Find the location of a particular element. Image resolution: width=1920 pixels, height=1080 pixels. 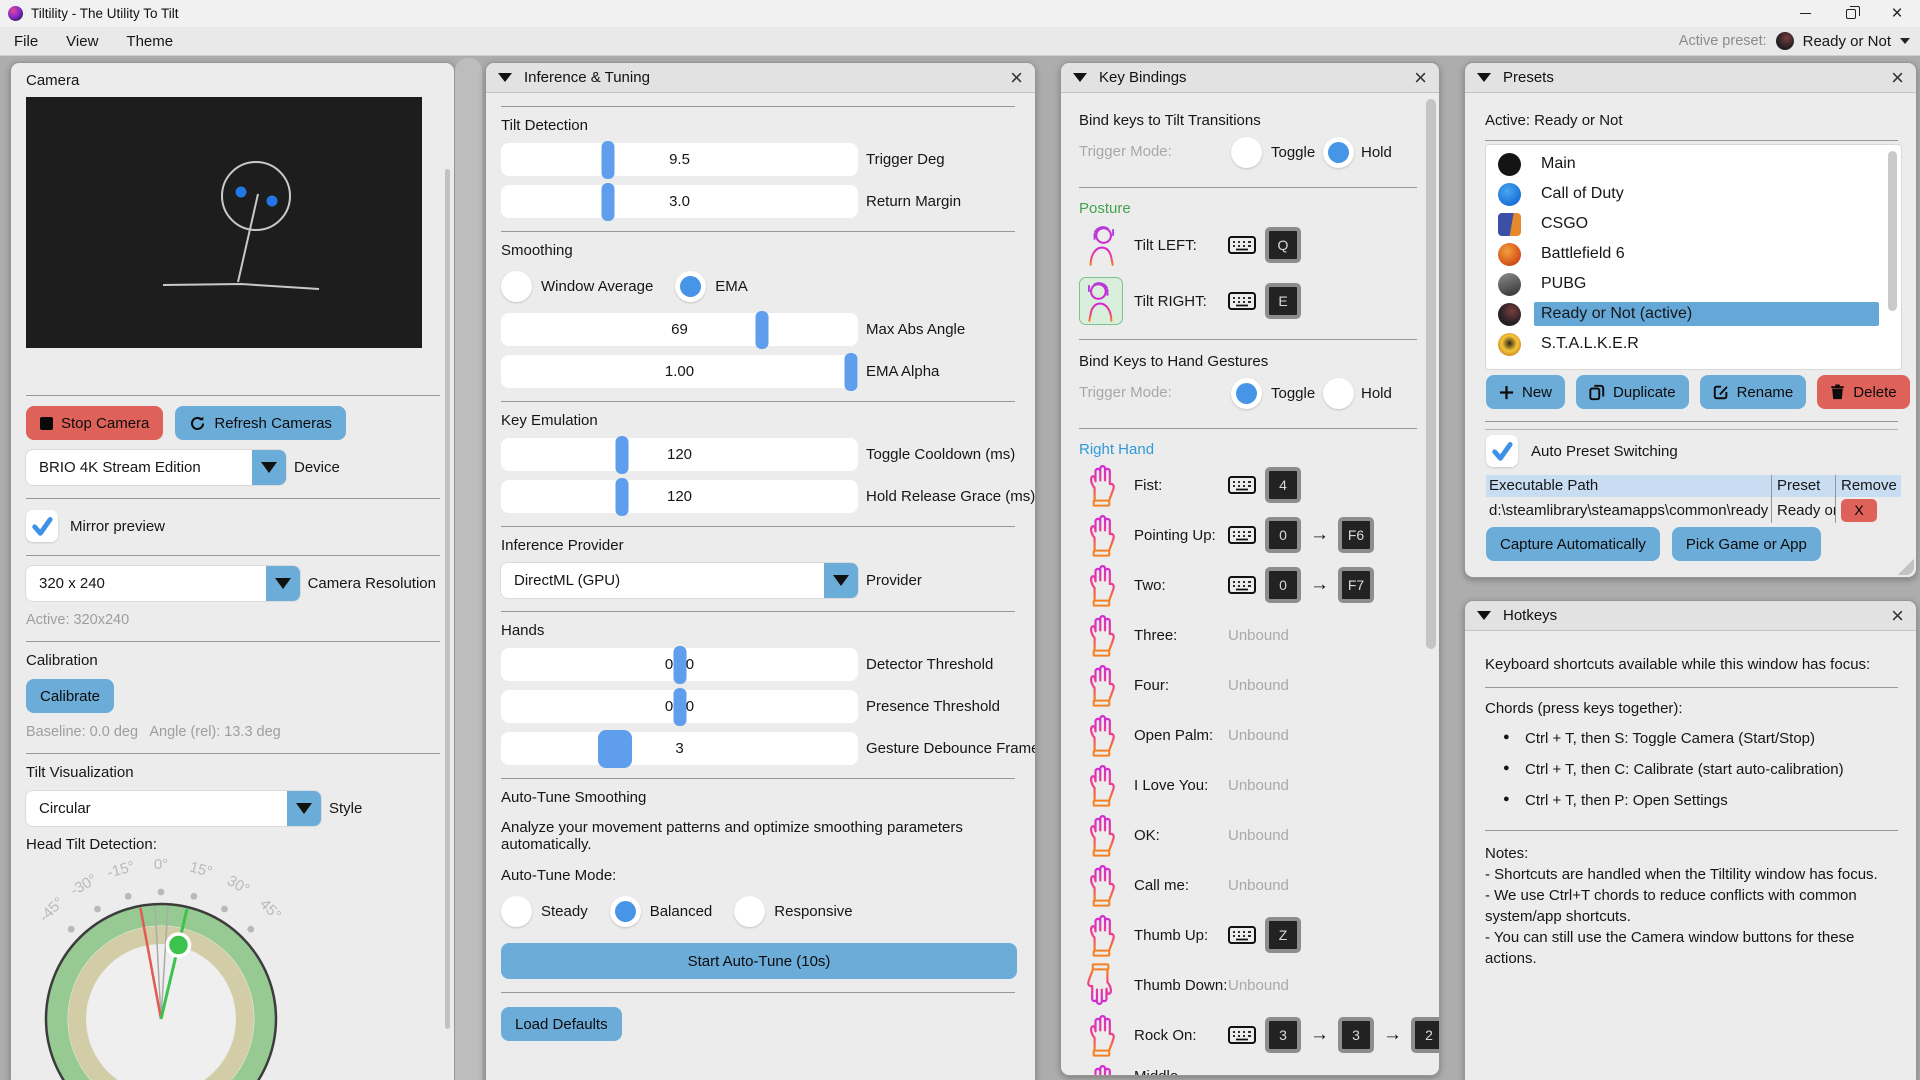

slider-ema-alpha: 1.00 is located at coordinates (679, 371).